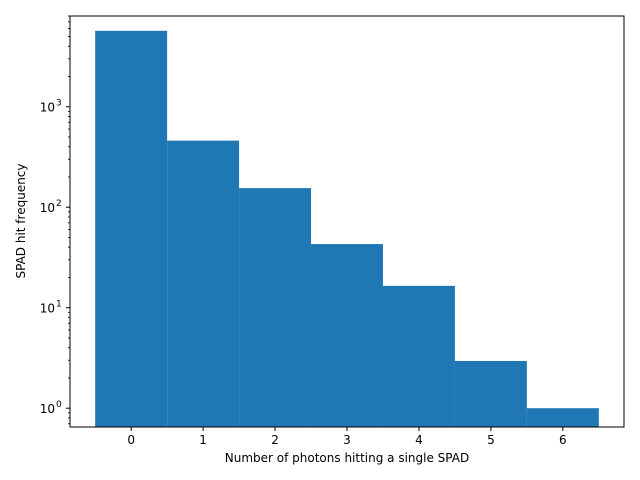 The width and height of the screenshot is (640, 480). Describe the element at coordinates (347, 440) in the screenshot. I see `x-tick-label: 3` at that location.